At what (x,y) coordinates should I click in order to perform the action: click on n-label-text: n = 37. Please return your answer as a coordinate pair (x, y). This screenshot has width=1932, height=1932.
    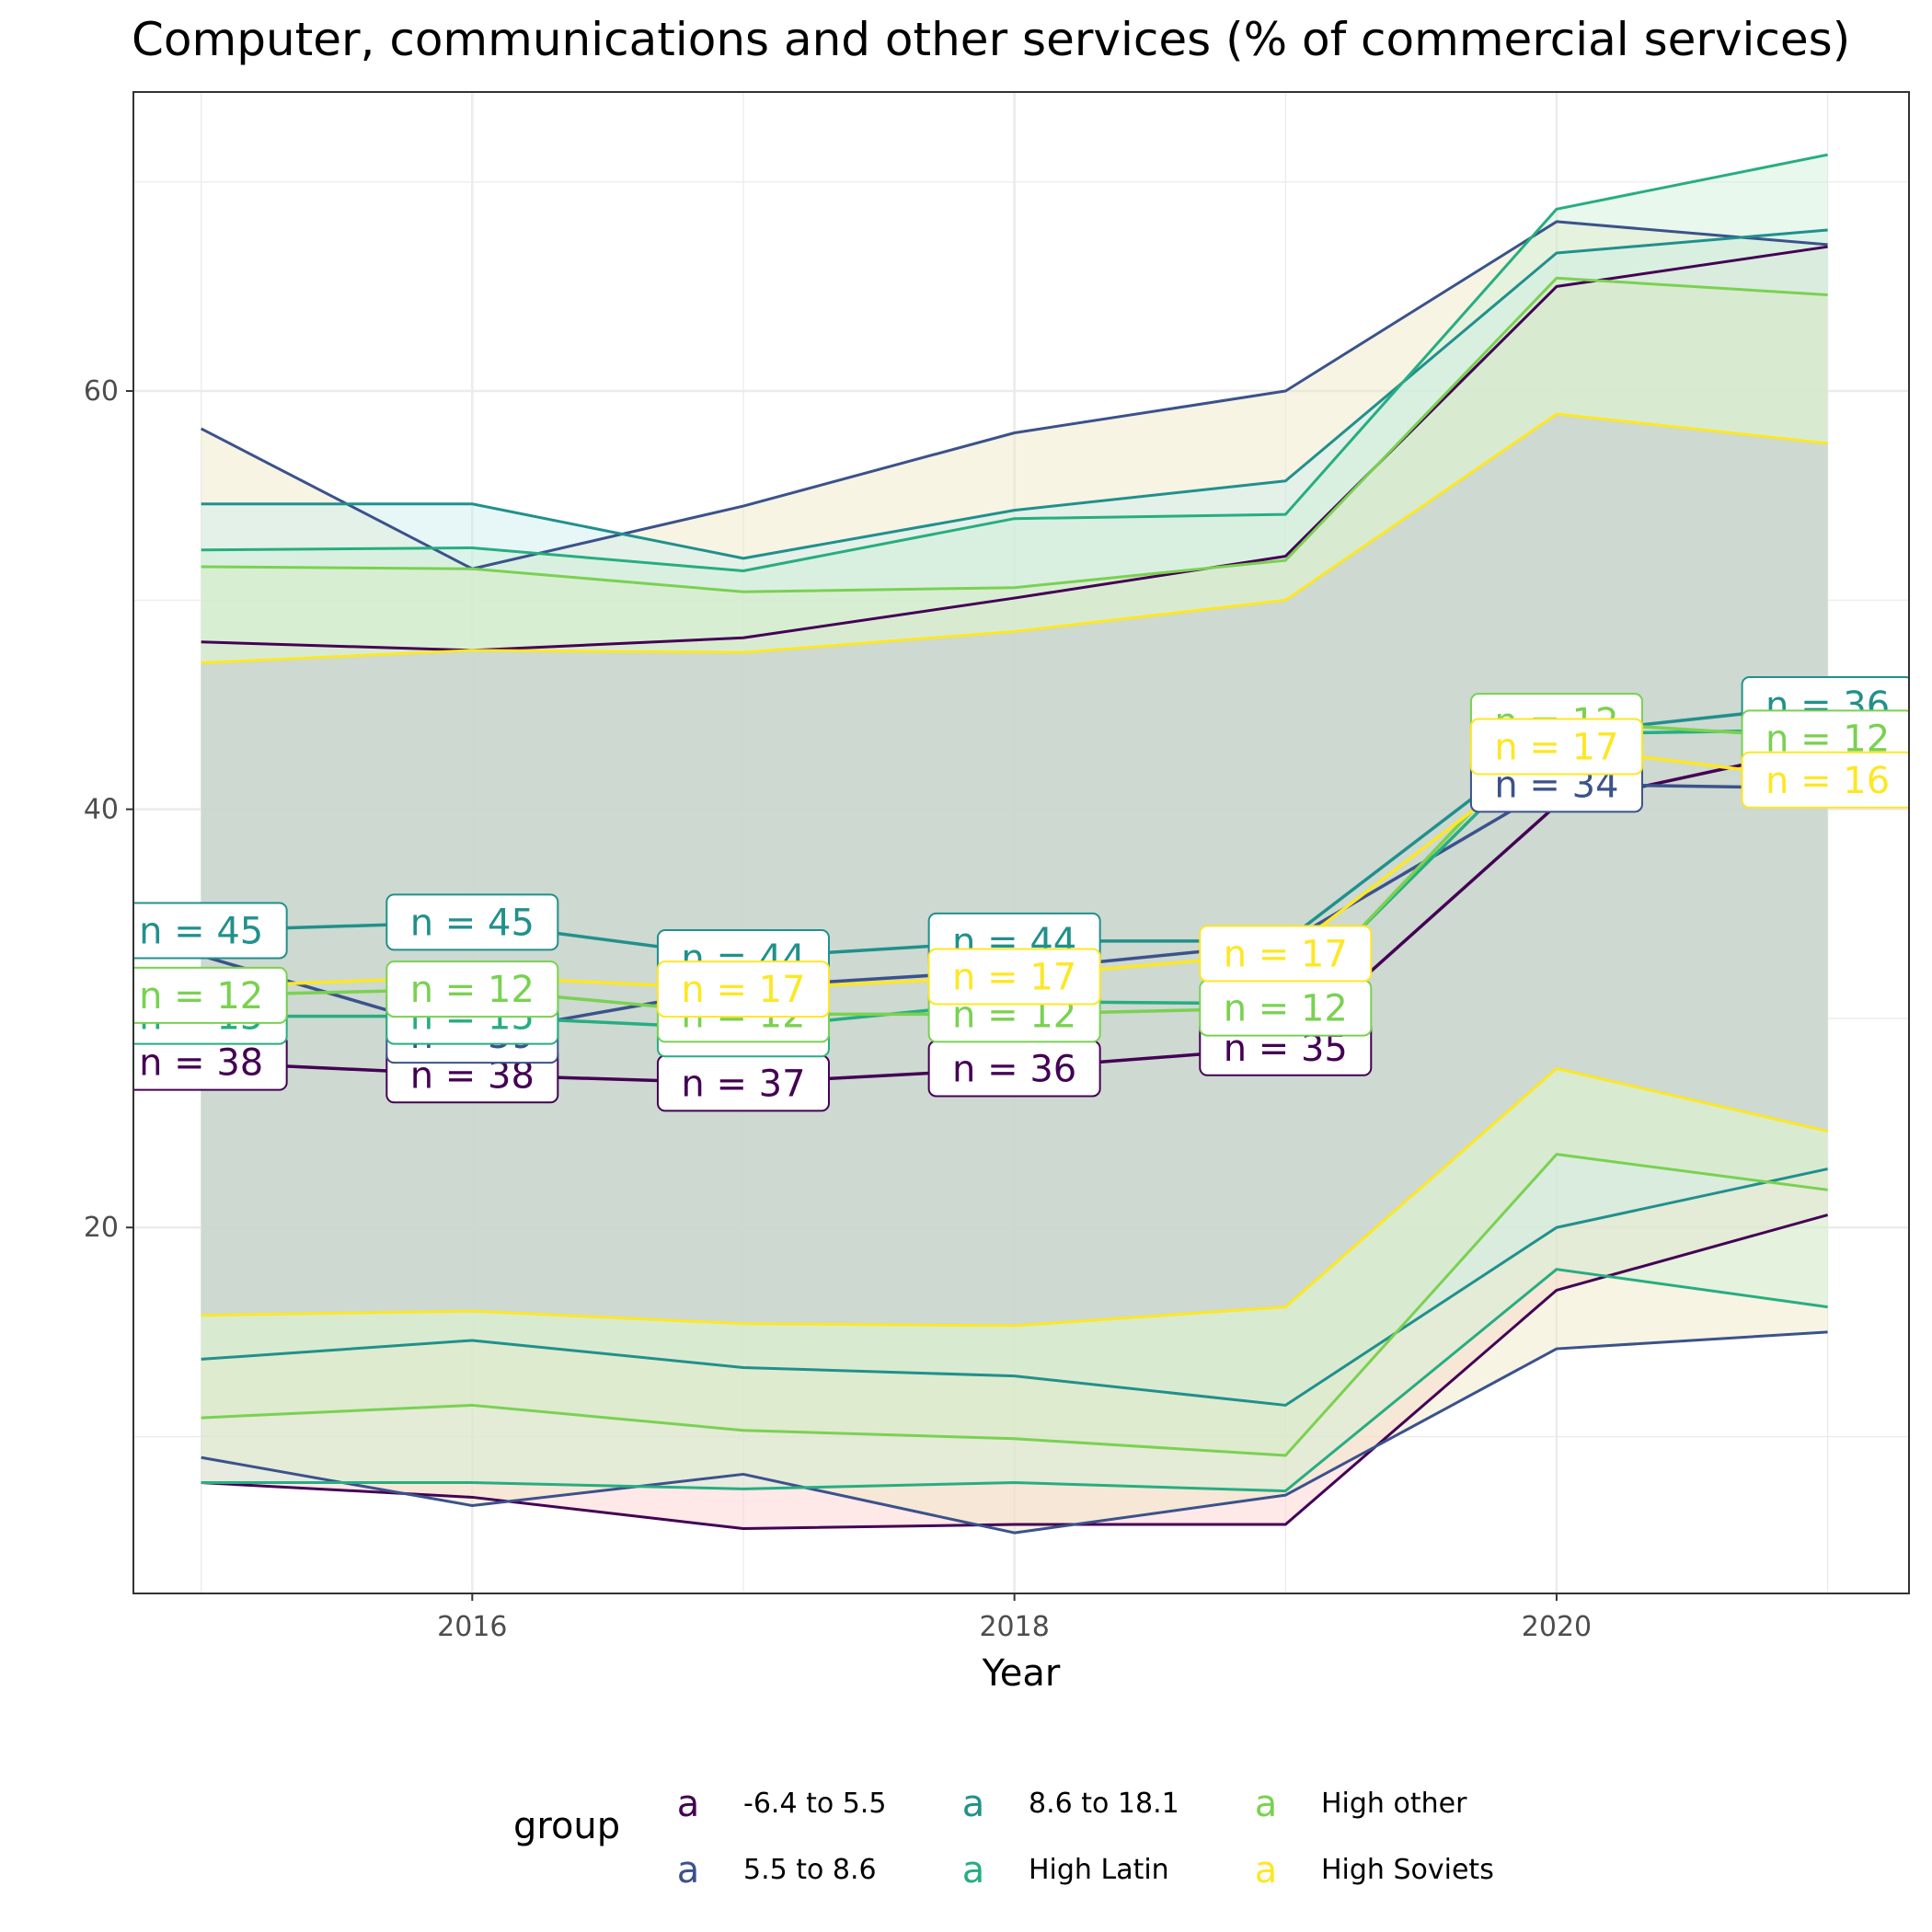
    Looking at the image, I should click on (743, 1084).